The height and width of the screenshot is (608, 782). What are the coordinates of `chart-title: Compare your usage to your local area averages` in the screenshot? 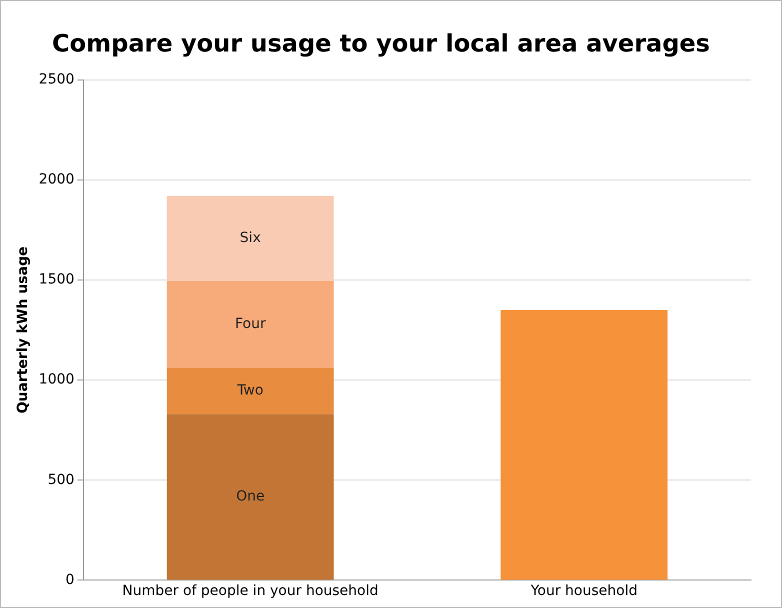 It's located at (381, 44).